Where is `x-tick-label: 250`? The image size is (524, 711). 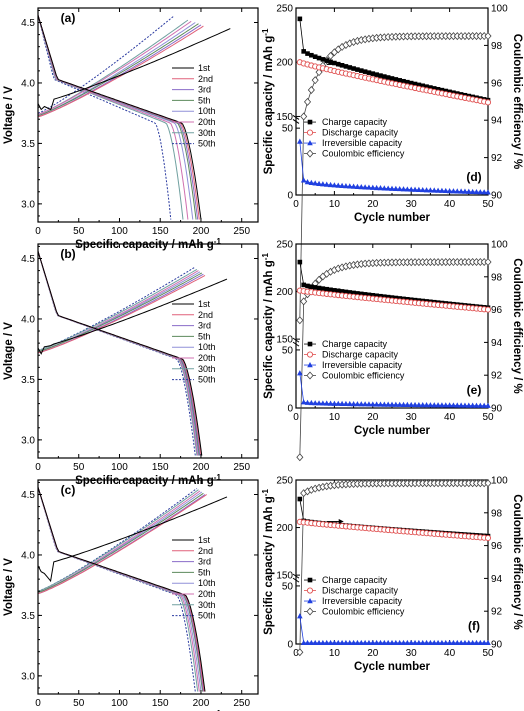 x-tick-label: 250 is located at coordinates (241, 703).